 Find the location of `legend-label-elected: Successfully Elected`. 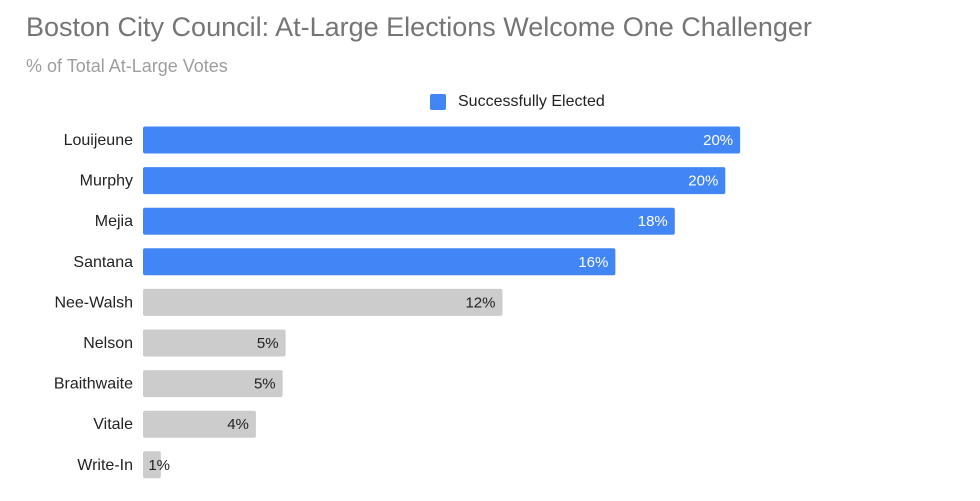

legend-label-elected: Successfully Elected is located at coordinates (531, 101).